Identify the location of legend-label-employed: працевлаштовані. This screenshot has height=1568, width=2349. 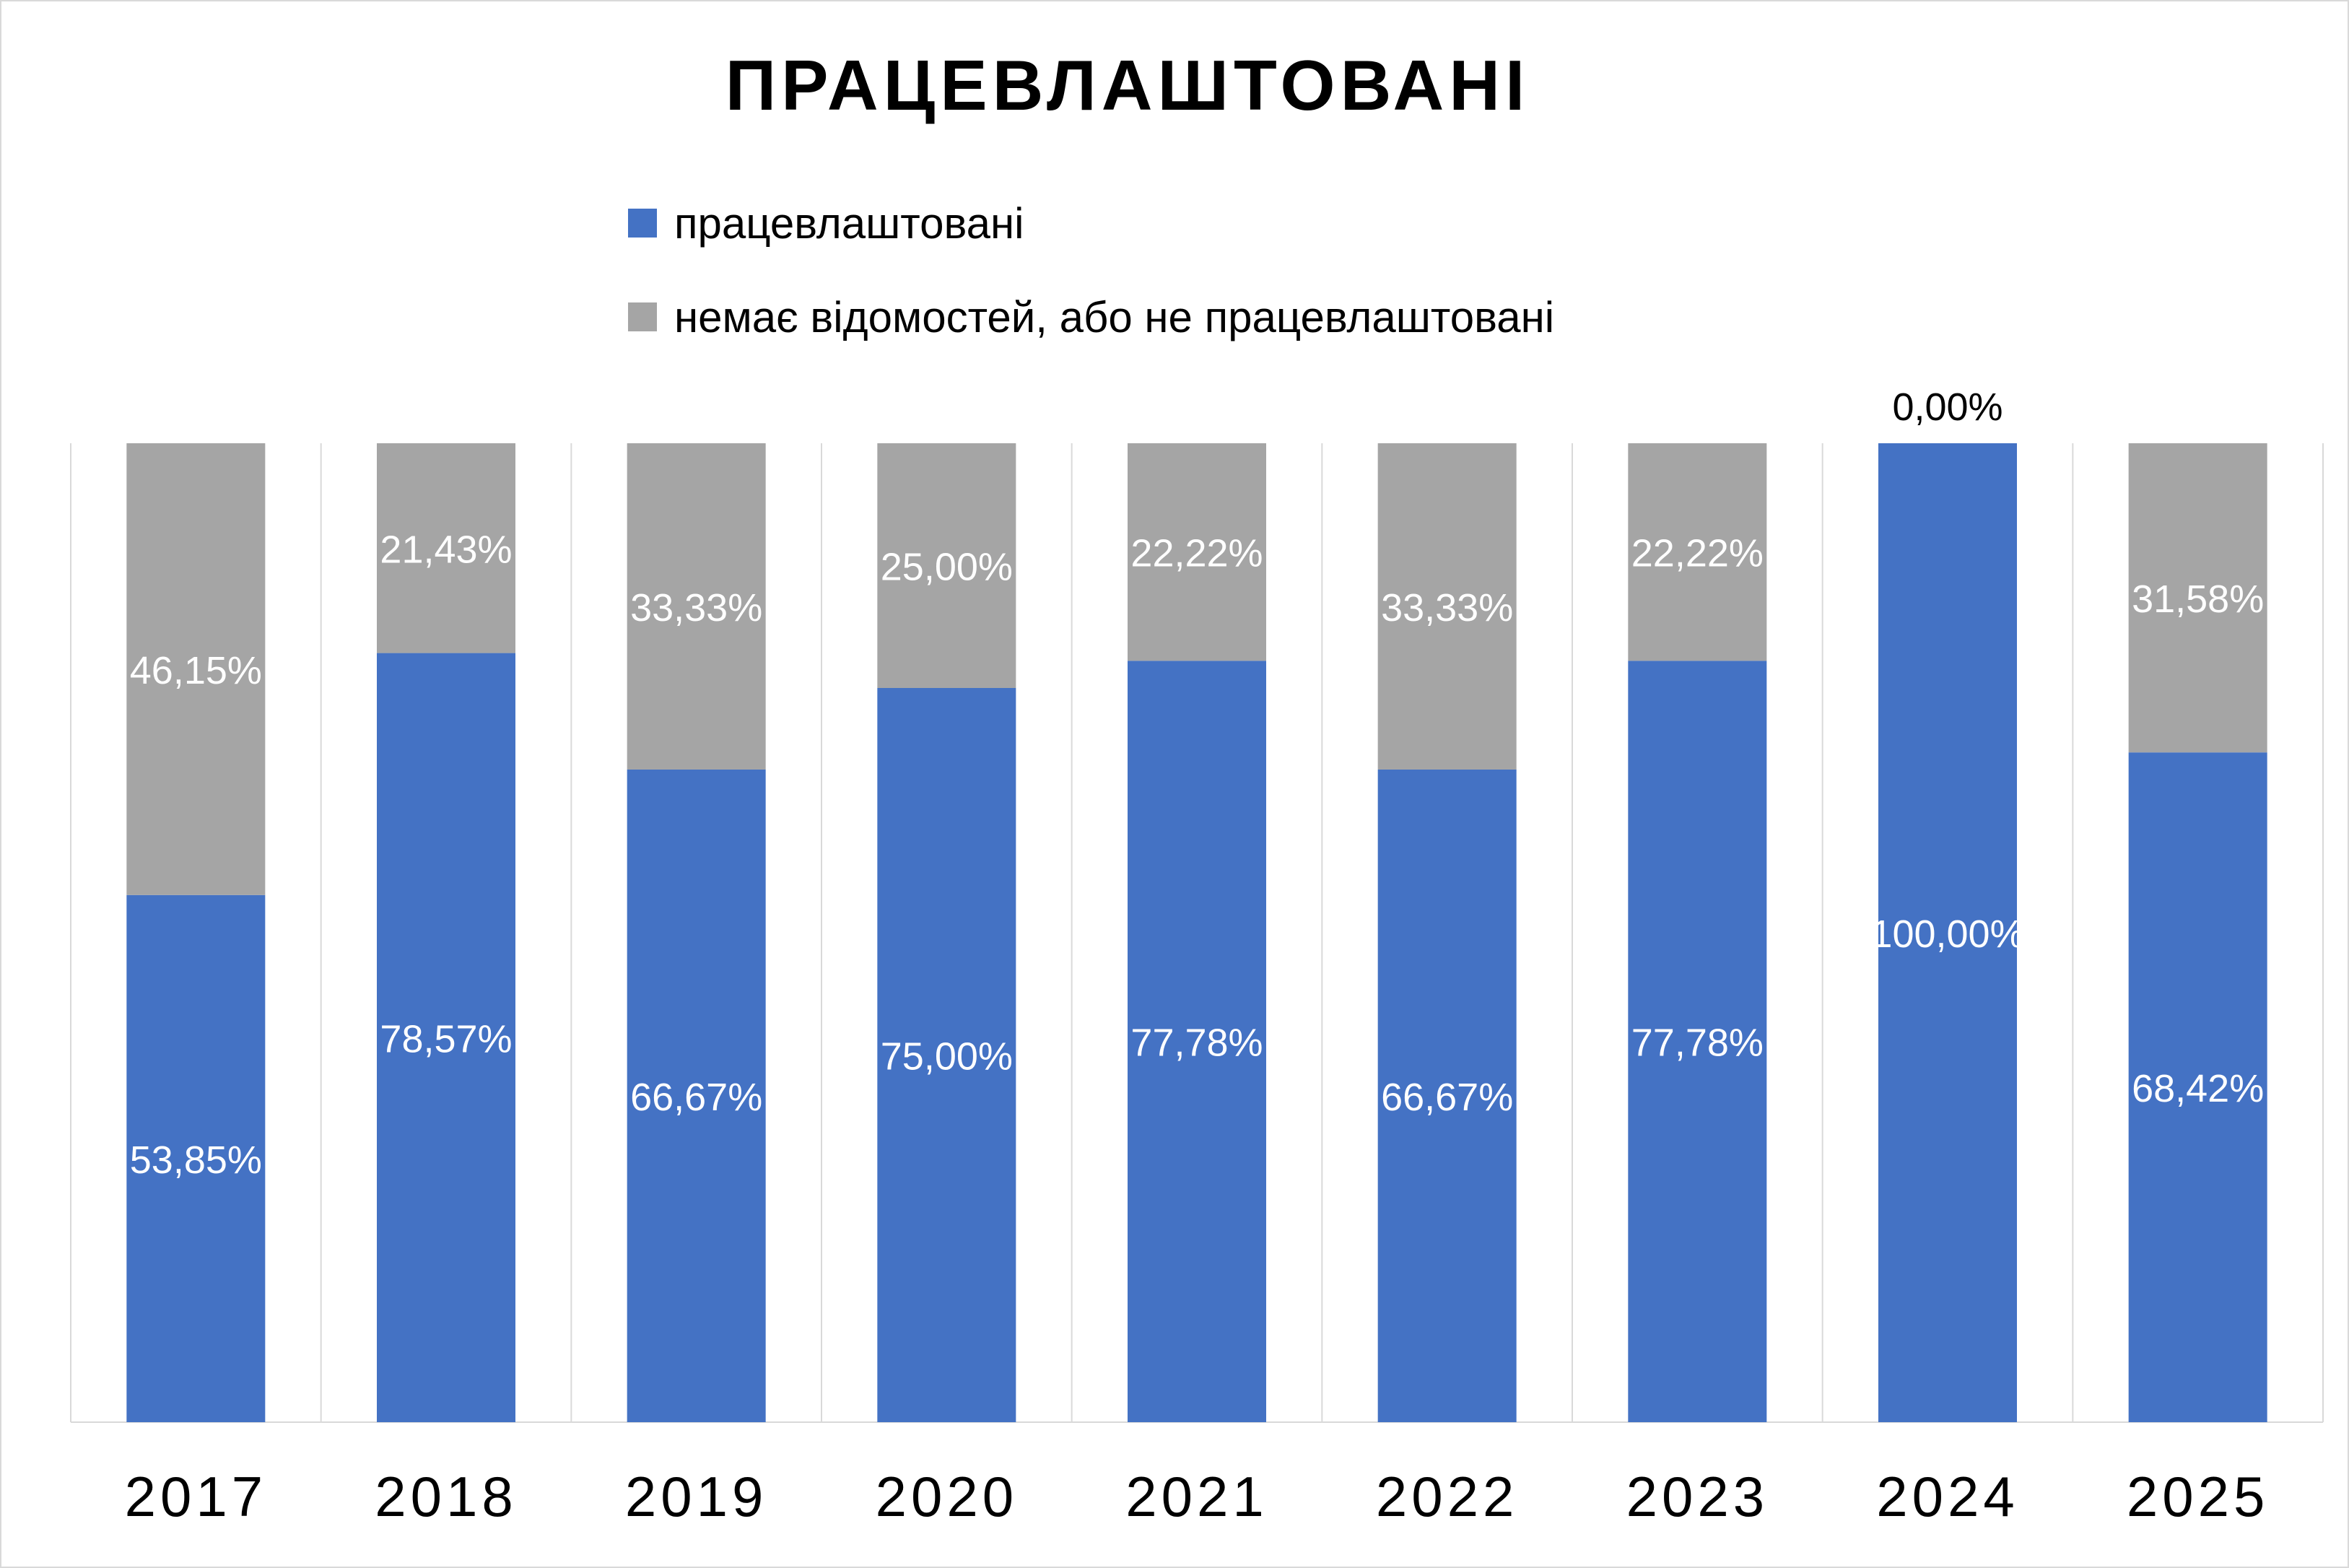
(849, 223).